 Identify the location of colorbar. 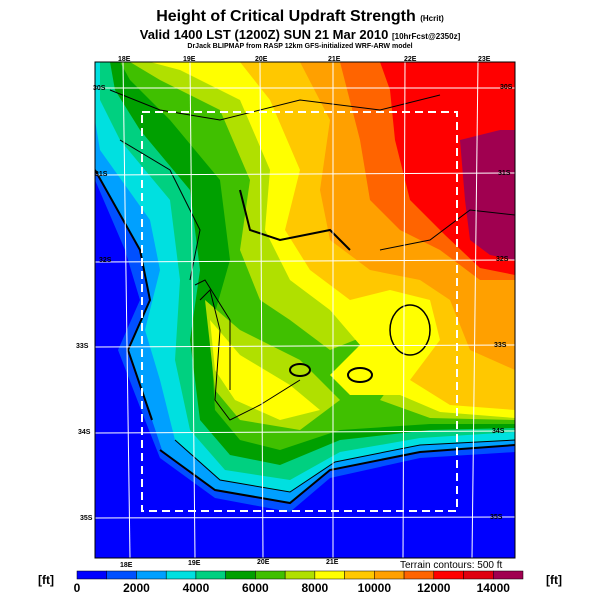
(300, 575).